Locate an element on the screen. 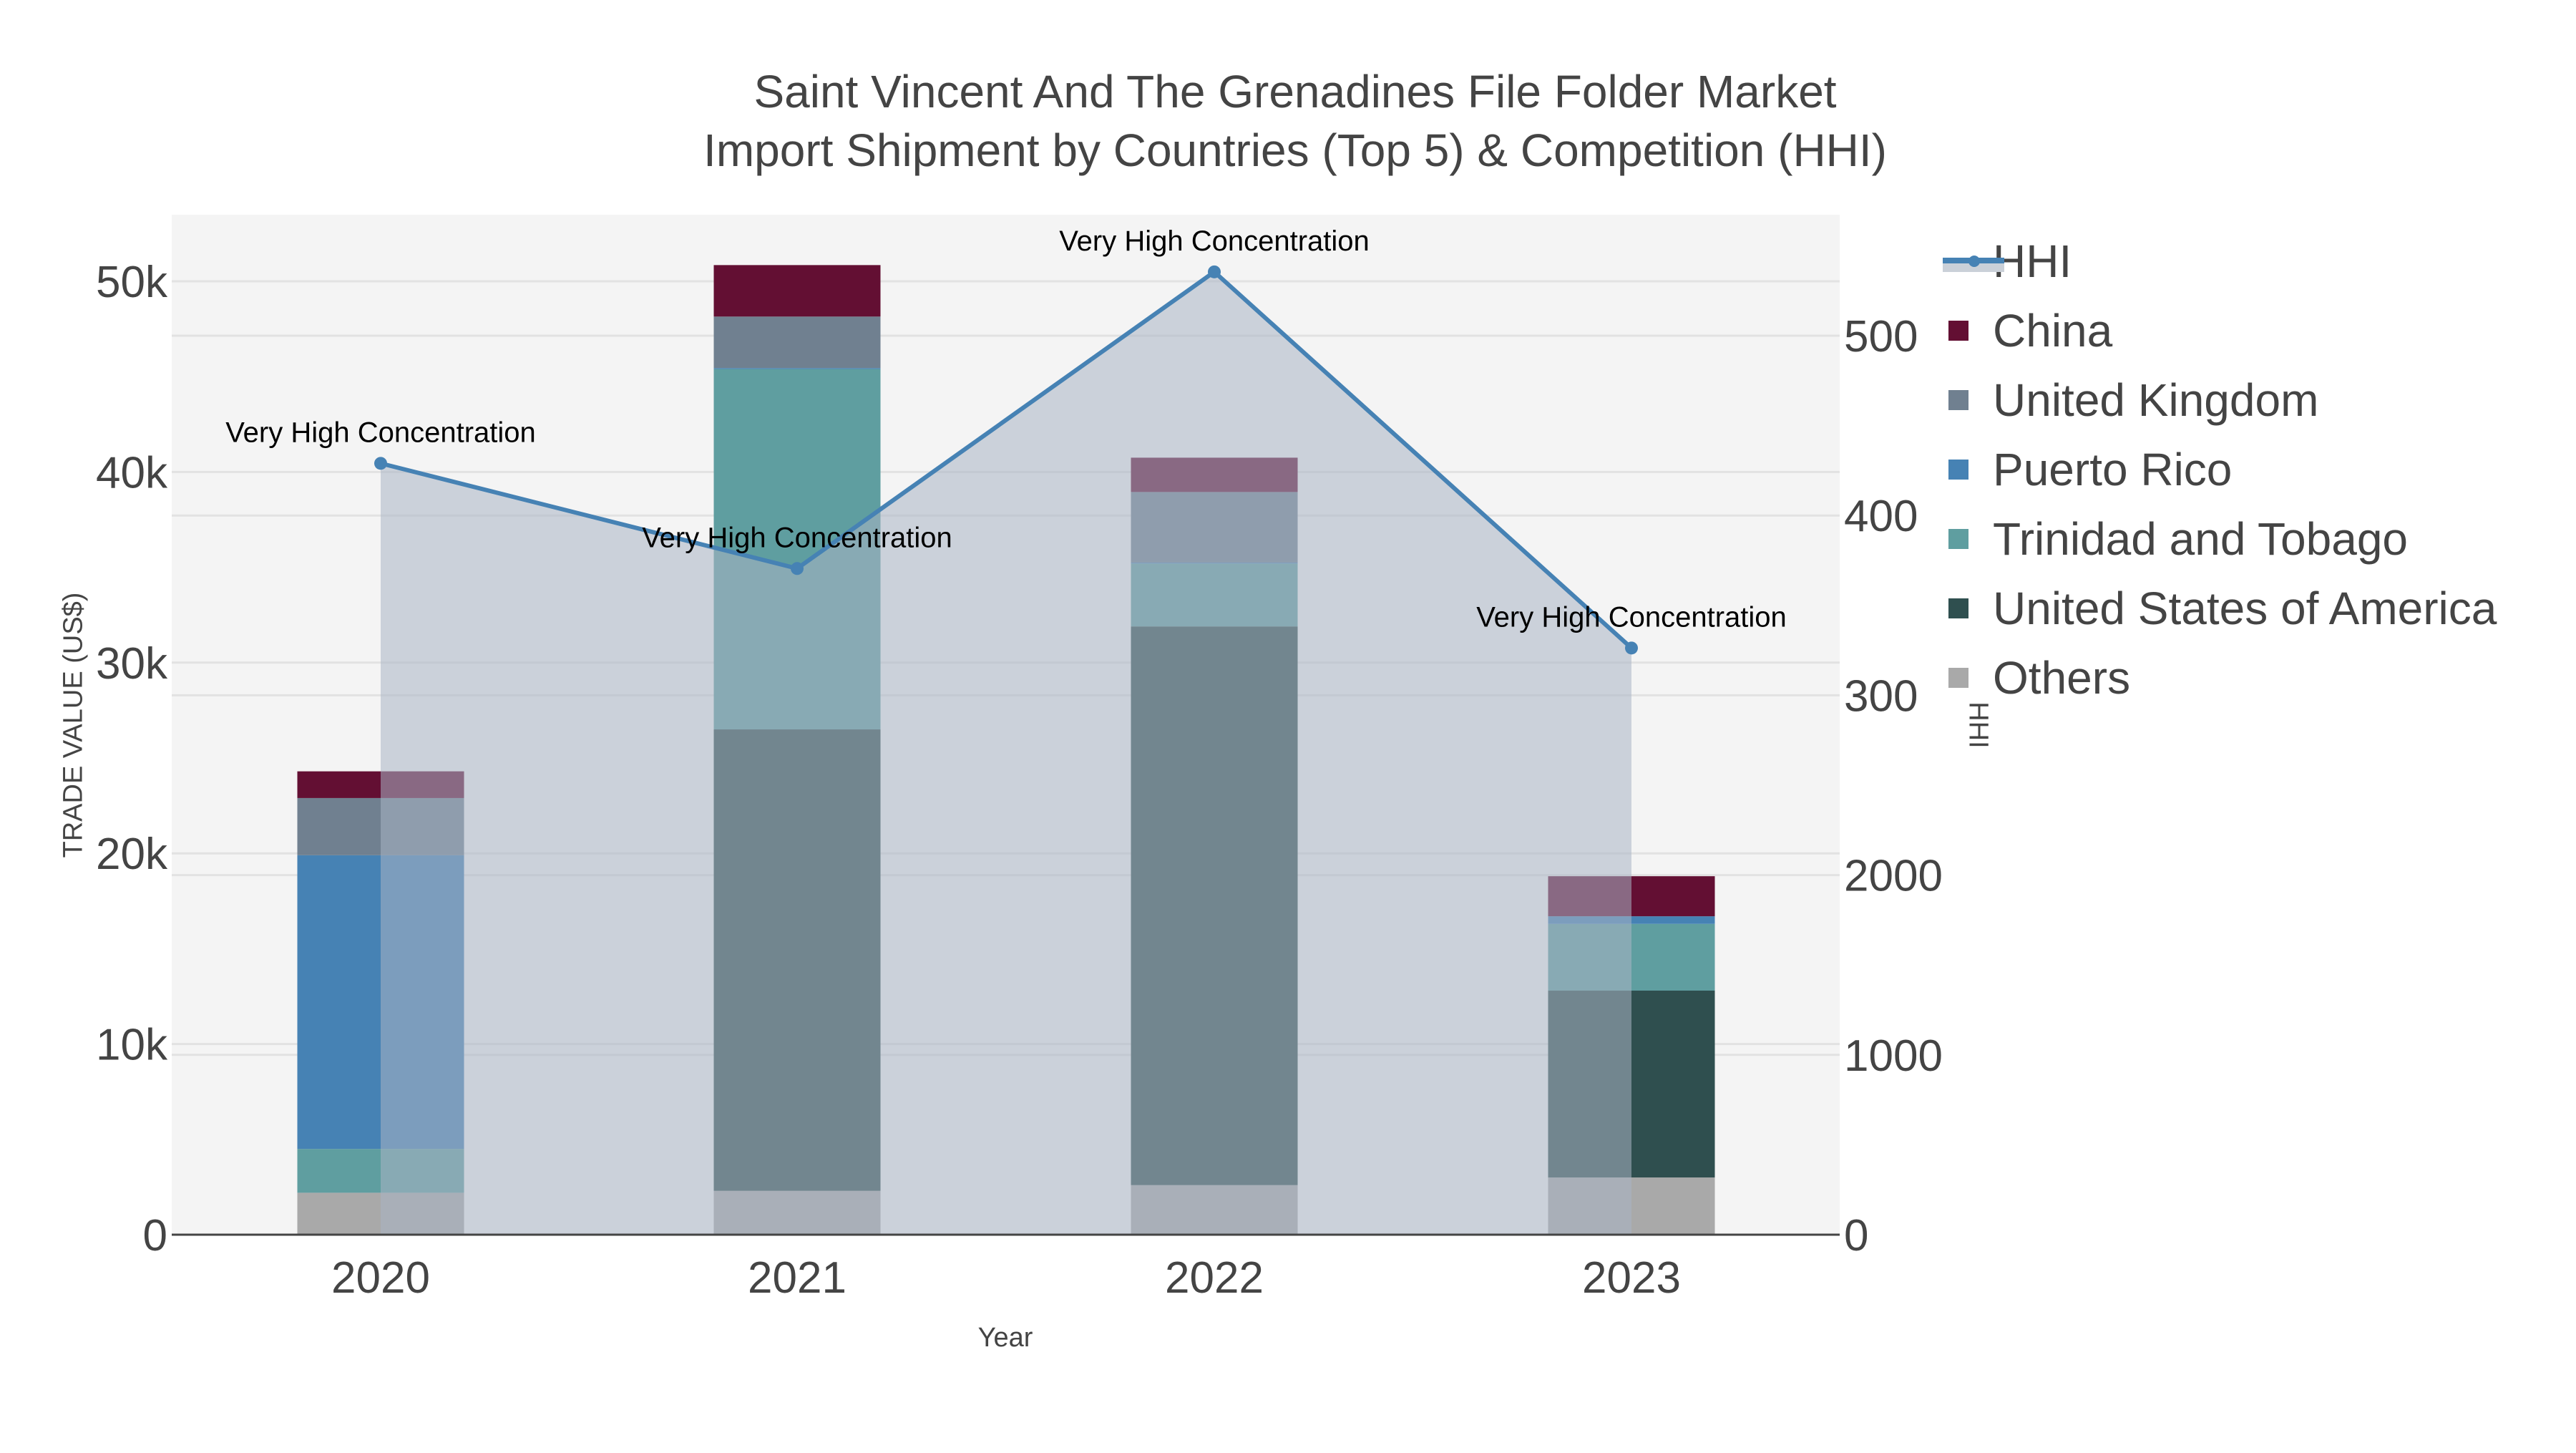 This screenshot has width=2576, height=1453. y-tick-label: 40k is located at coordinates (132, 472).